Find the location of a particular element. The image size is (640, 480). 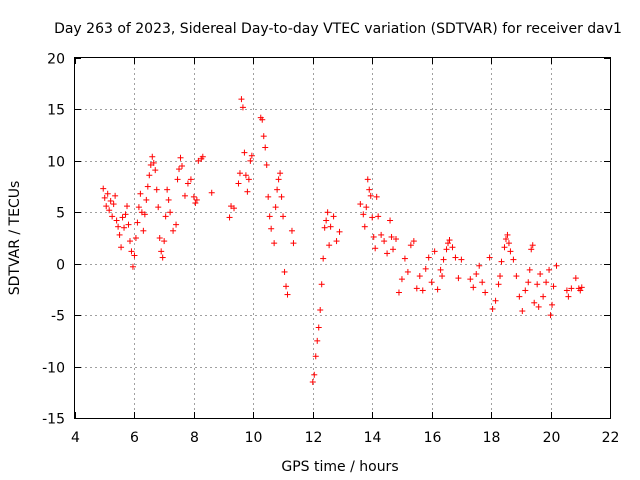

x-tick-label: 22 is located at coordinates (611, 438).